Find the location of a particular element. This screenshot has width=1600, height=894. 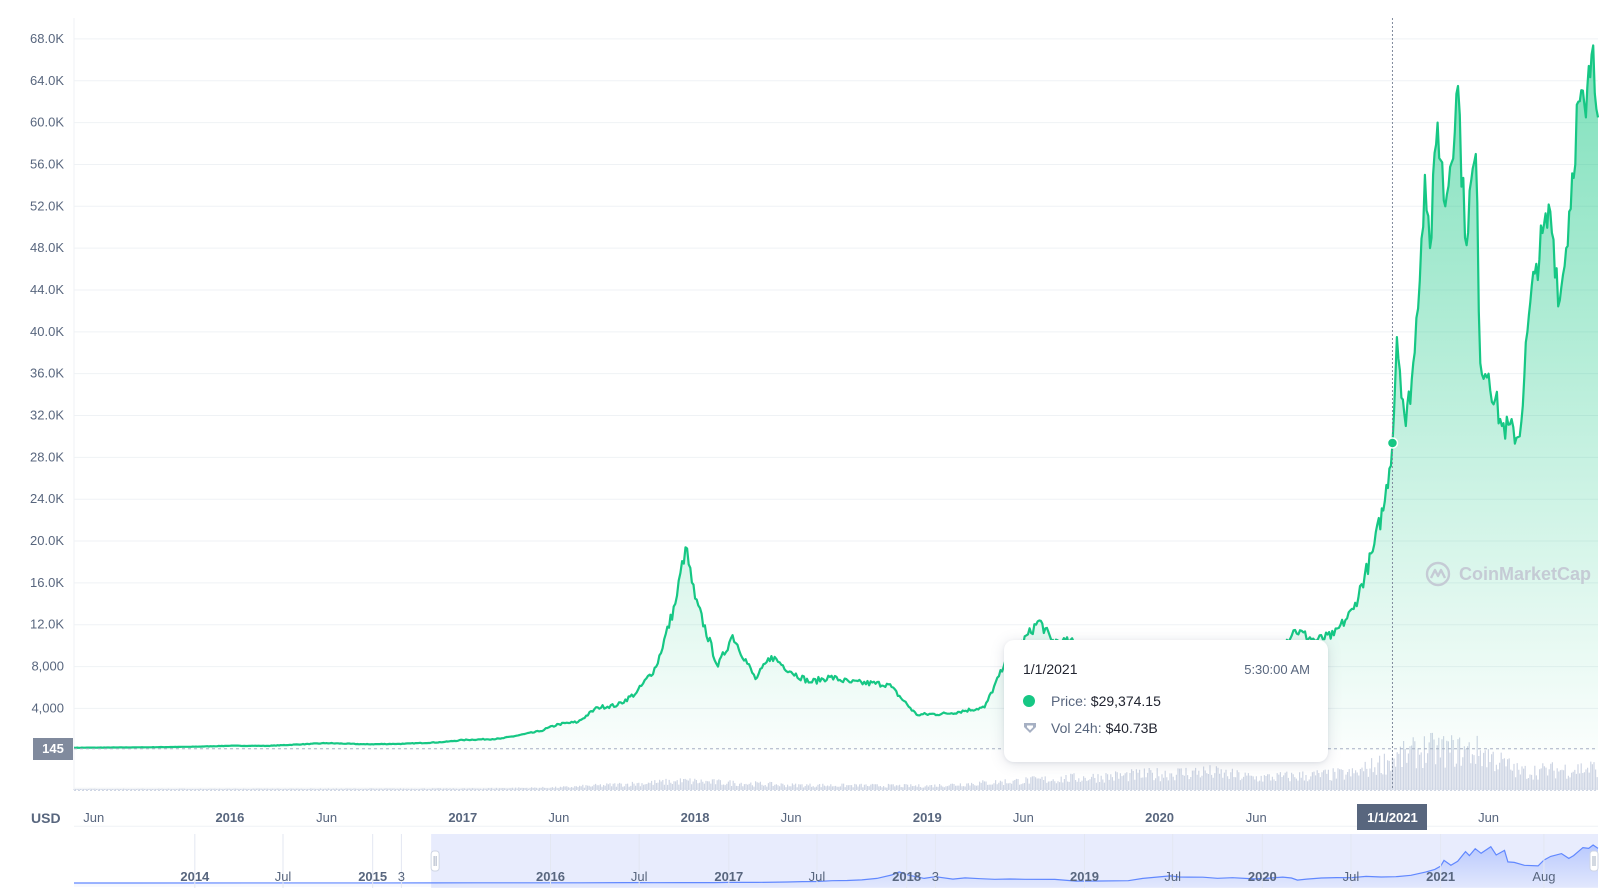

coinmarketcap-watermark: CoinMarketCap is located at coordinates (1508, 574).